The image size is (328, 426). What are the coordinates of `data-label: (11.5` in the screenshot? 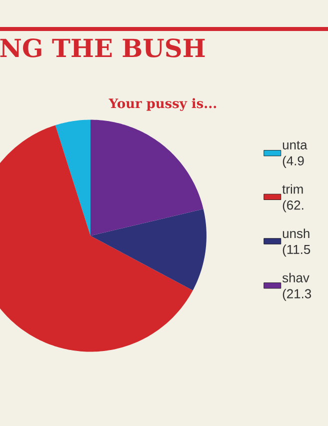 It's located at (296, 250).